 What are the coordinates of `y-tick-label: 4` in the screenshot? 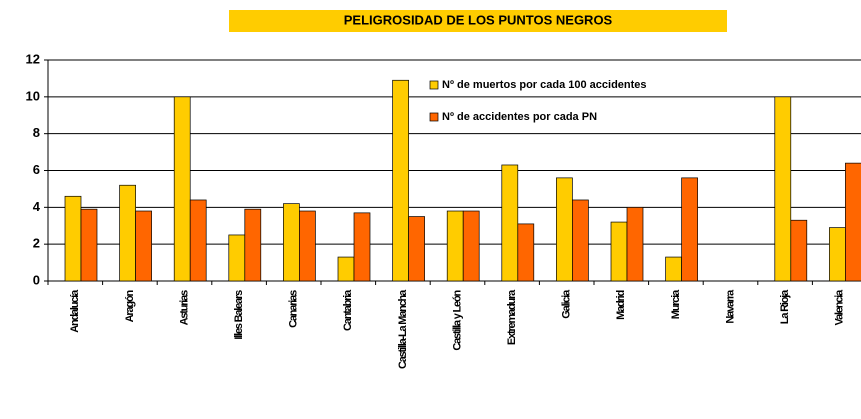 It's located at (37, 206).